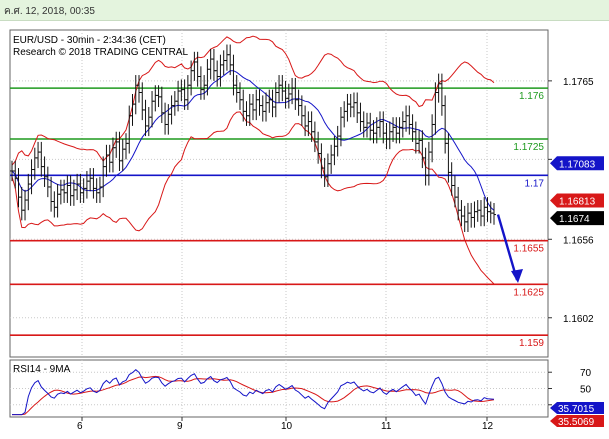  Describe the element at coordinates (180, 426) in the screenshot. I see `x-tick-label: 9` at that location.